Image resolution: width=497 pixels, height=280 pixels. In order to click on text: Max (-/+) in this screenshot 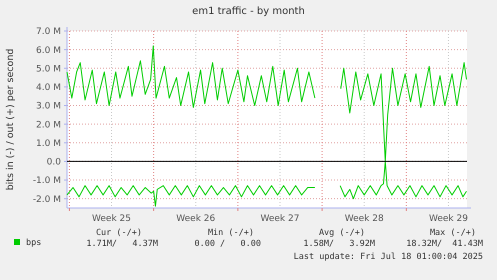, I will do `click(453, 233)`.